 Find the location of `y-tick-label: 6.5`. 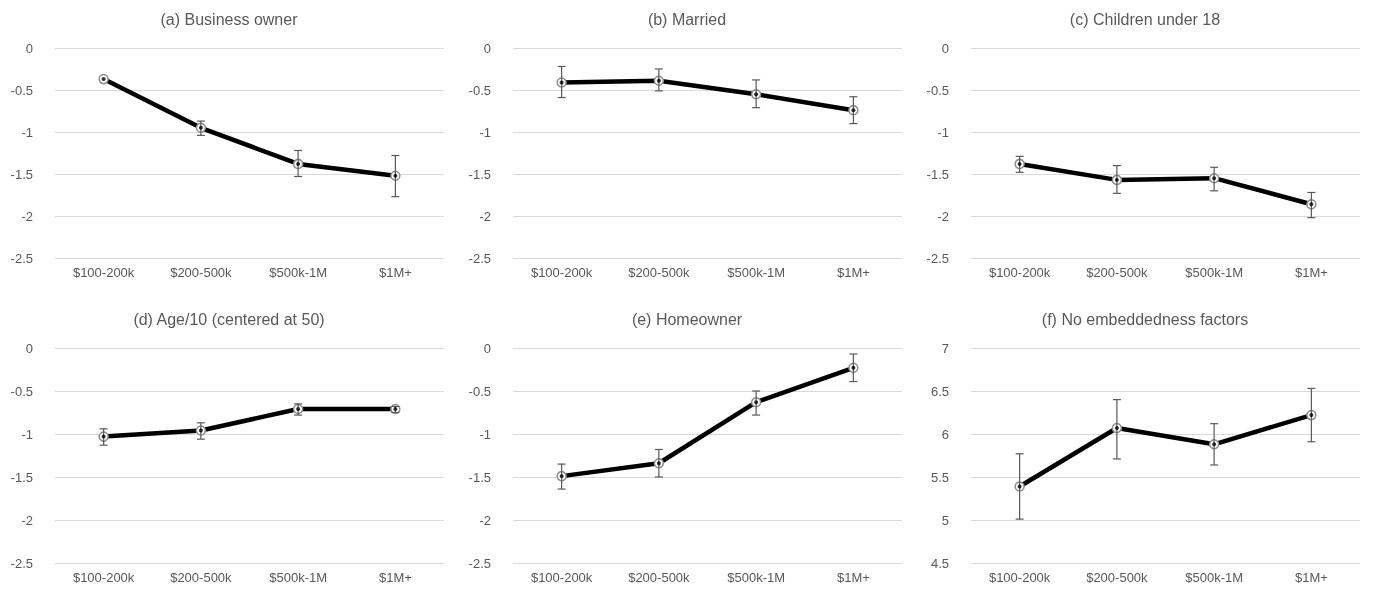

y-tick-label: 6.5 is located at coordinates (939, 391).